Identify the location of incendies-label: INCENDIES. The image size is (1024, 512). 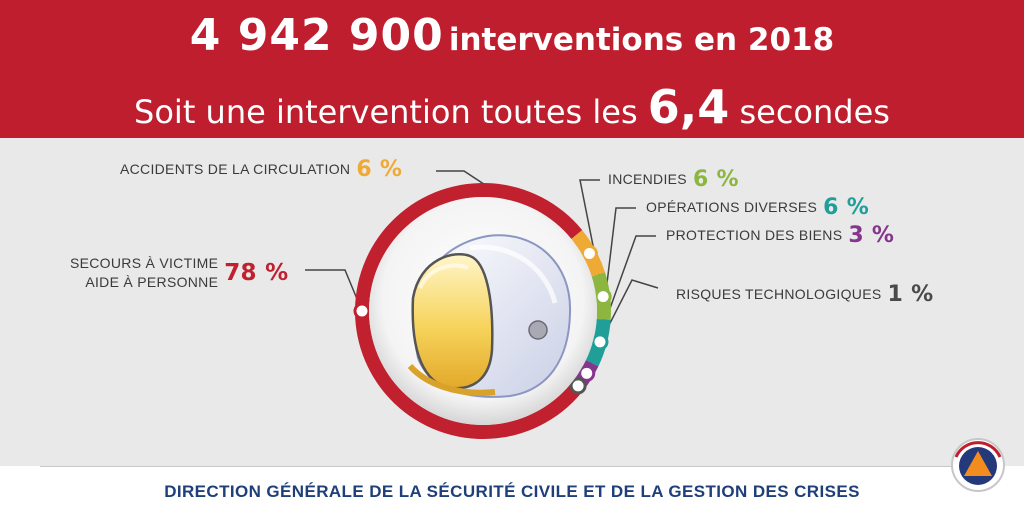
(647, 179).